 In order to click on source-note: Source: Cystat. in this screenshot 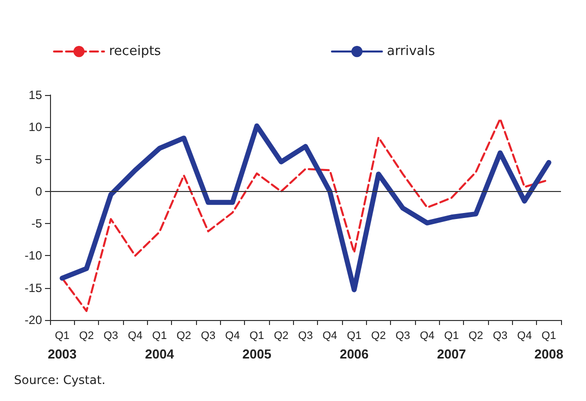, I will do `click(60, 380)`.